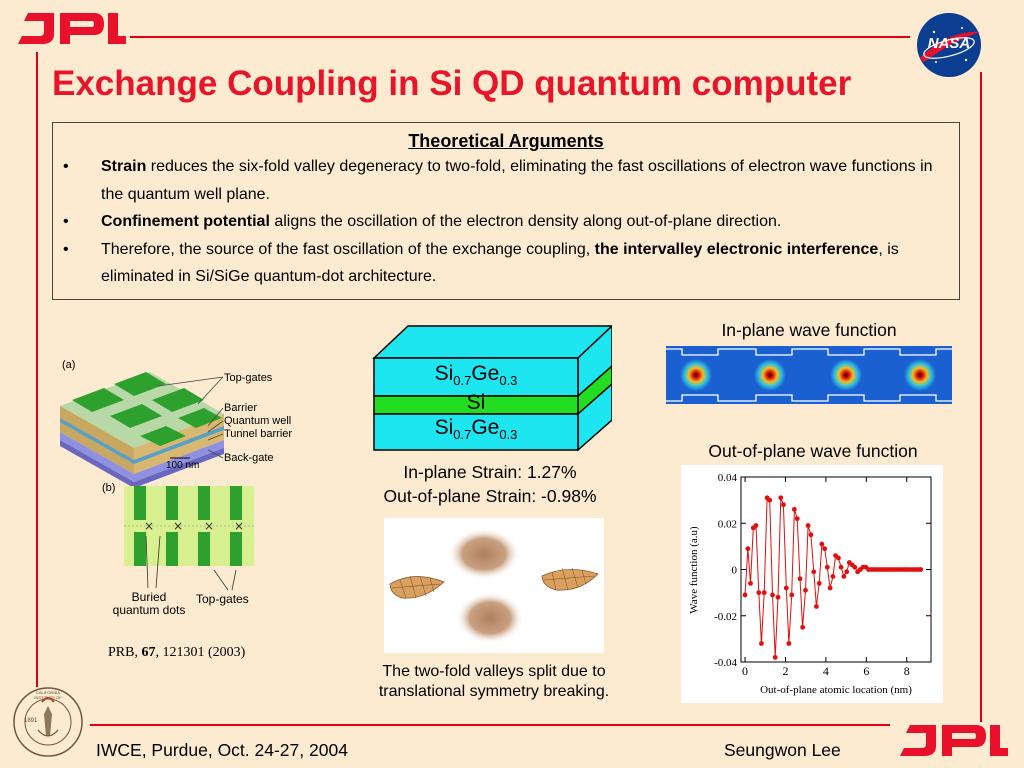  I want to click on inplane-strain: In-plane Strain: 1.27%, so click(490, 472).